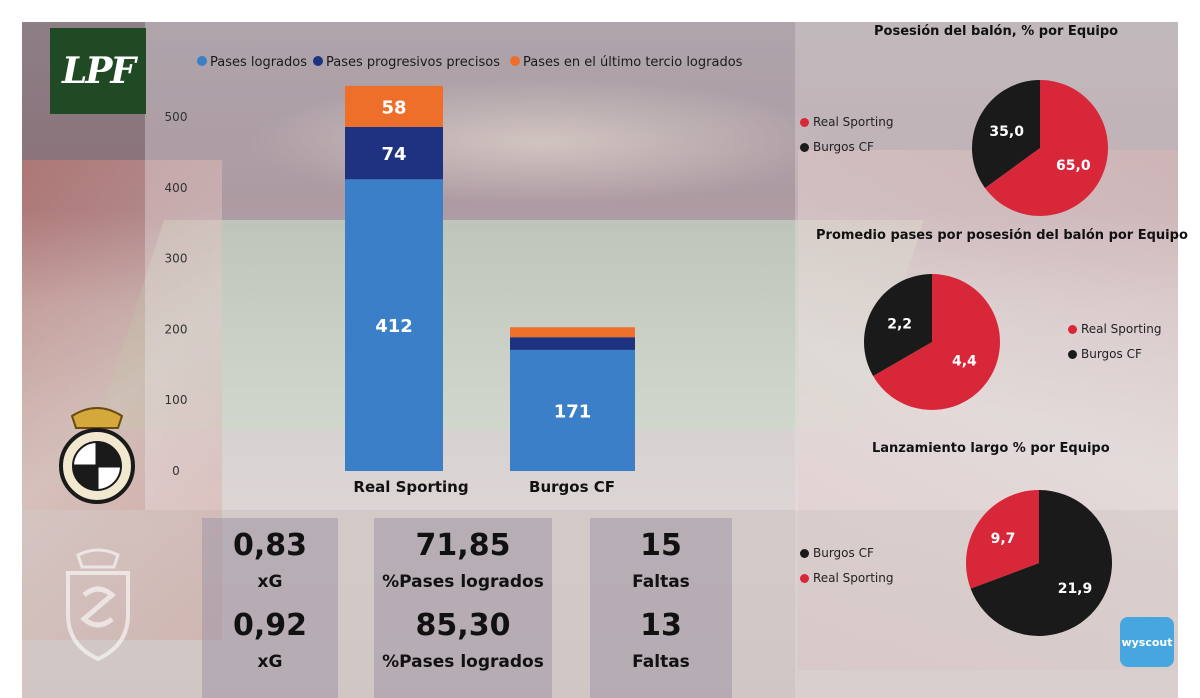 The image size is (1200, 698). What do you see at coordinates (413, 62) in the screenshot?
I see `legend-label-pases-progresivos: Pases progresivos precisos` at bounding box center [413, 62].